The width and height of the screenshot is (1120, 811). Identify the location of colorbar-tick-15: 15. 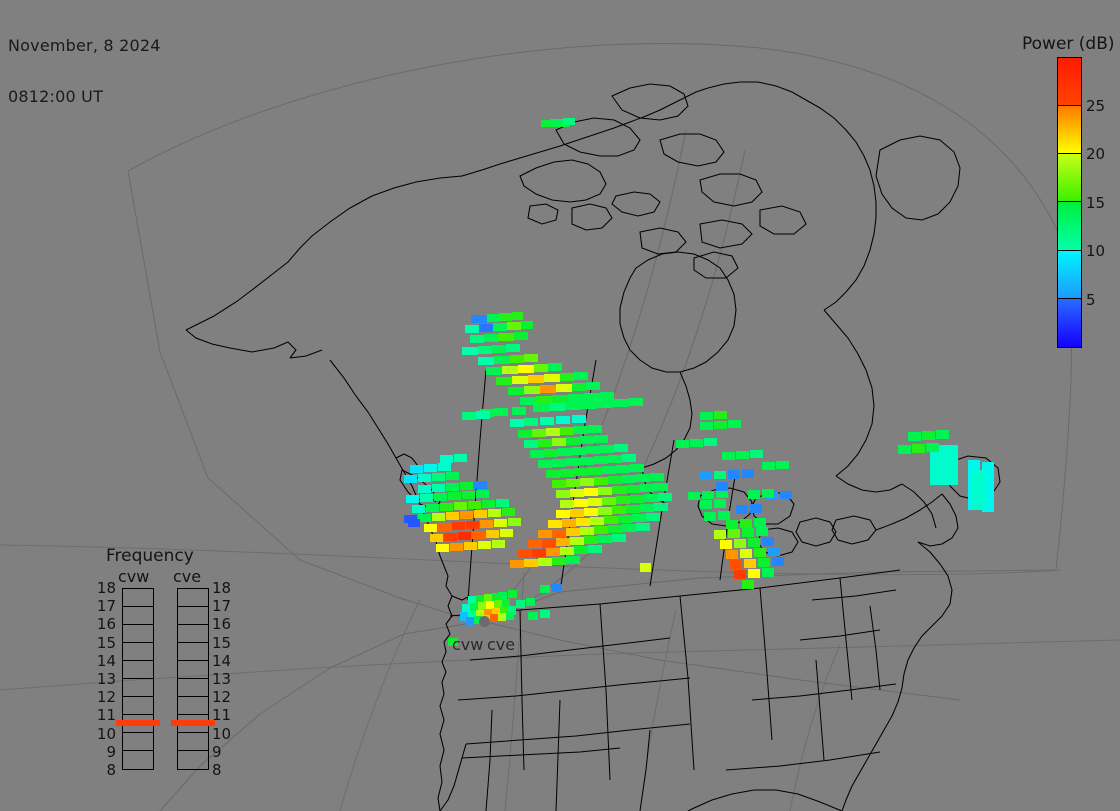
(1096, 202).